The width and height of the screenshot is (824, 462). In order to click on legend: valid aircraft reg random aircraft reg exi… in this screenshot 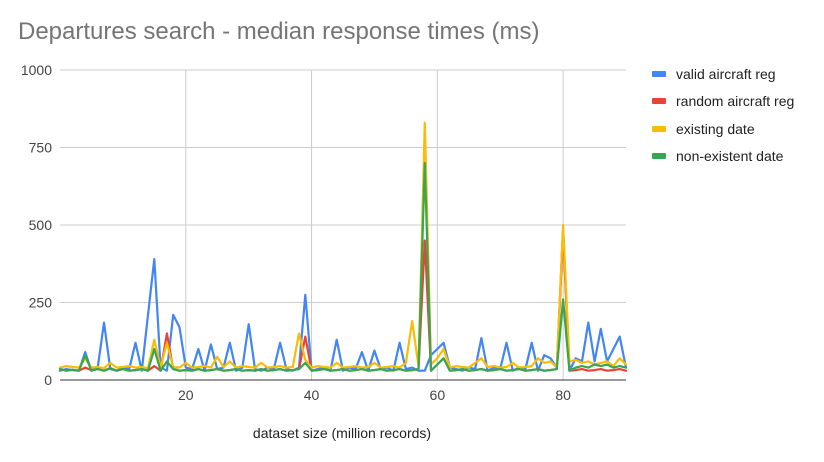, I will do `click(723, 115)`.